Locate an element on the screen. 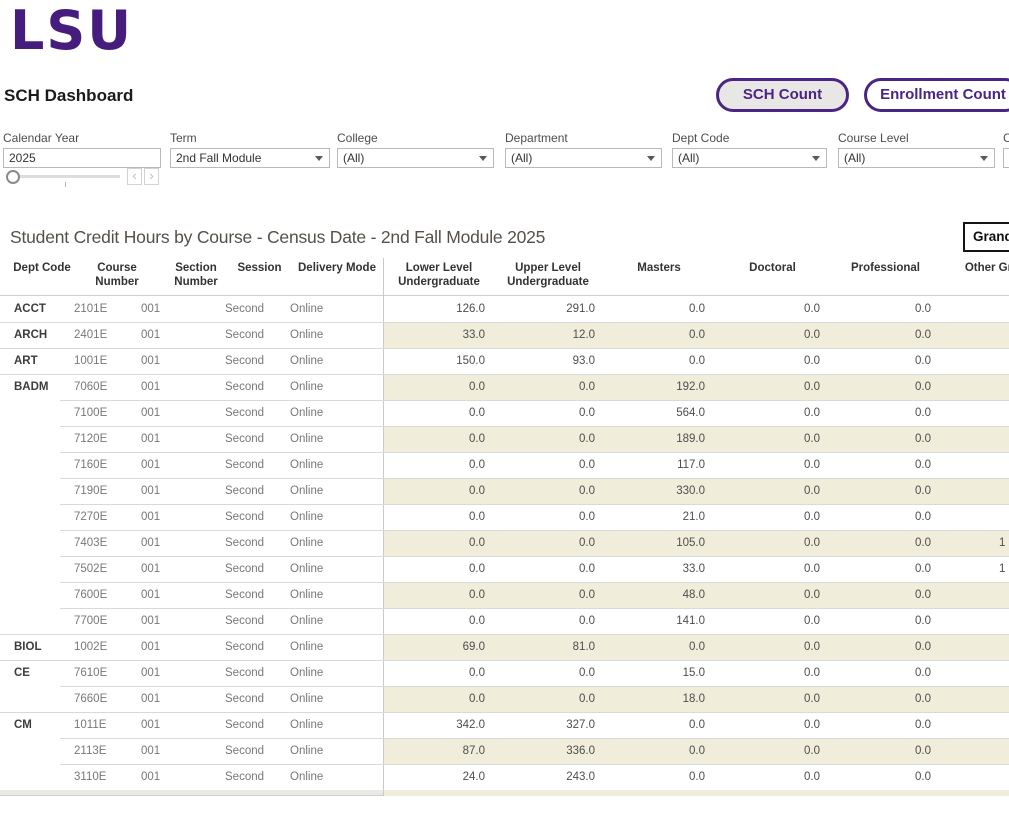  year-prev-button: ‹ is located at coordinates (134, 176).